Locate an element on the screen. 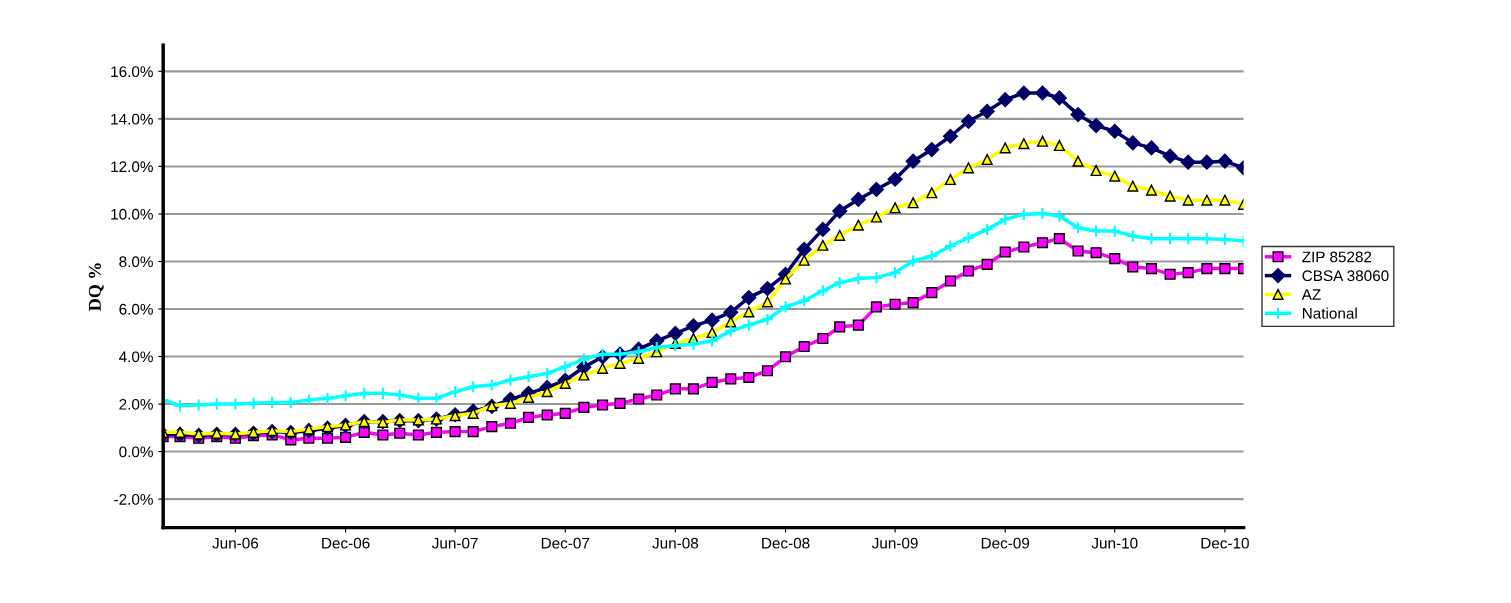  legend-label: CBSA 38060 is located at coordinates (1345, 276).